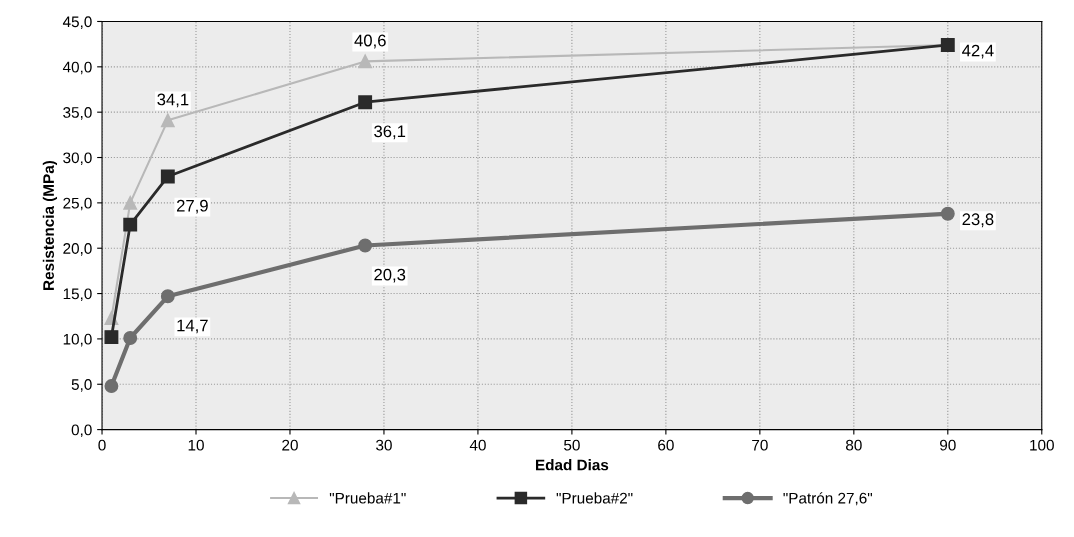  What do you see at coordinates (828, 499) in the screenshot?
I see `legend-label: "Patrón 27,6"` at bounding box center [828, 499].